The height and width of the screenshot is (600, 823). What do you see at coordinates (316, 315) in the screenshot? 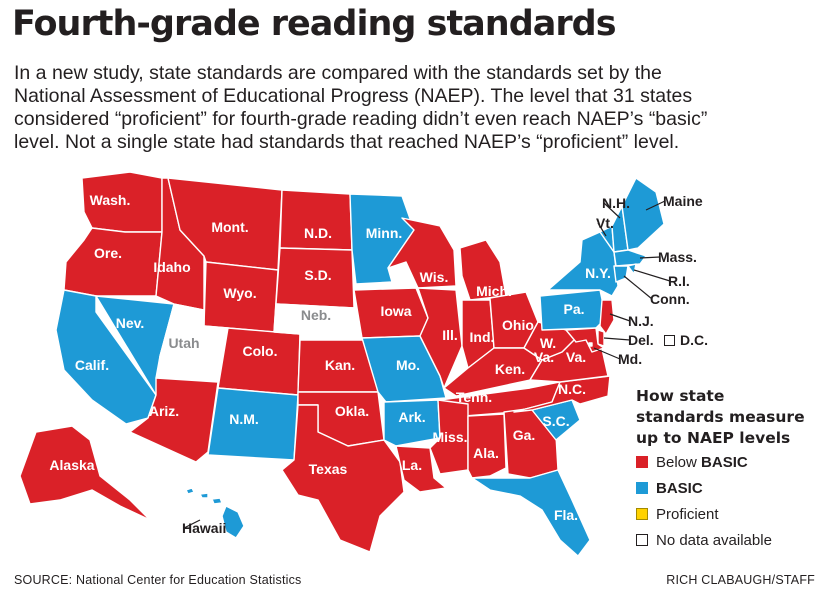
I see `state-label-neb: Neb.` at bounding box center [316, 315].